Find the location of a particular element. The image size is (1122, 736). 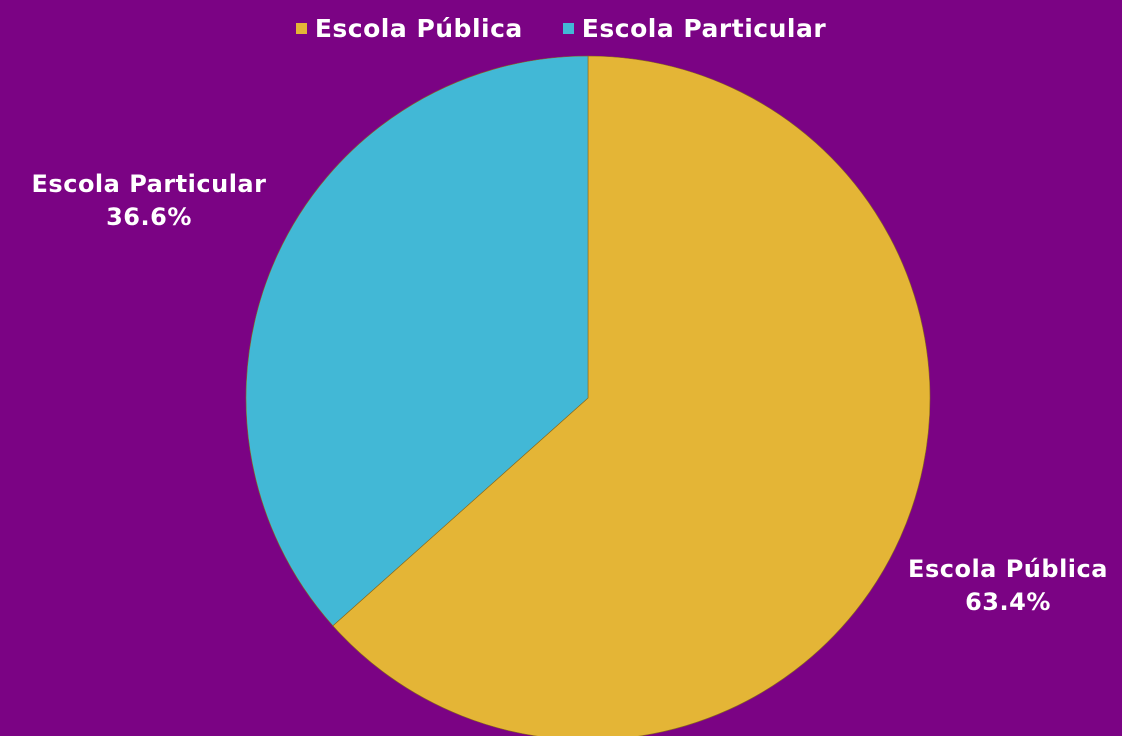

data-label-escola-publica: Escola Pública 63.4% is located at coordinates (1008, 586).